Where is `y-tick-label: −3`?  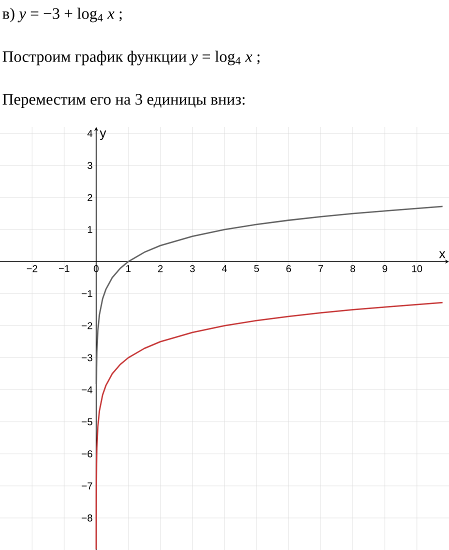 y-tick-label: −3 is located at coordinates (87, 358).